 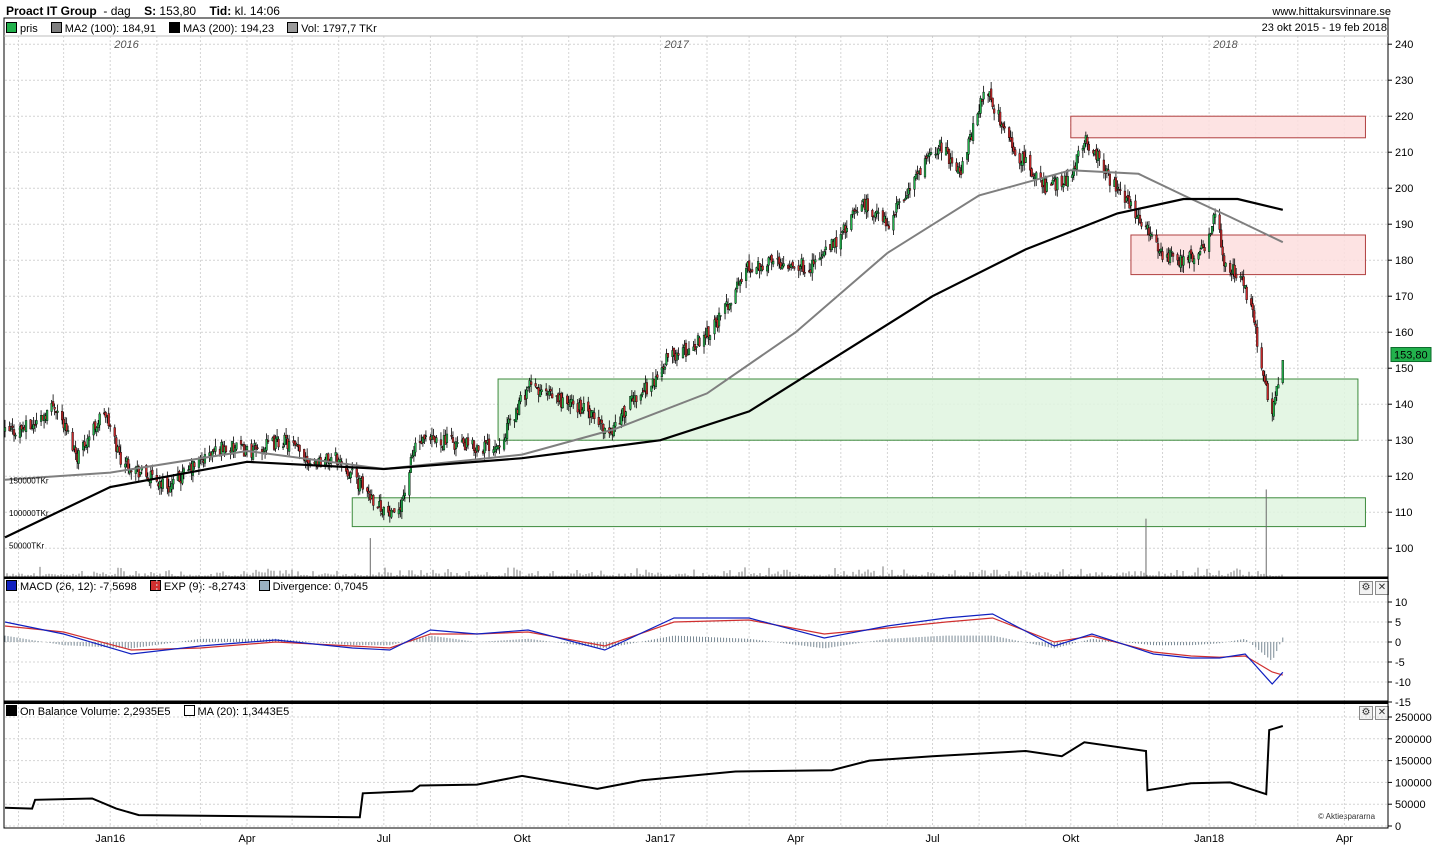 I want to click on volume-tick-label: 50000TKr, so click(x=26, y=546).